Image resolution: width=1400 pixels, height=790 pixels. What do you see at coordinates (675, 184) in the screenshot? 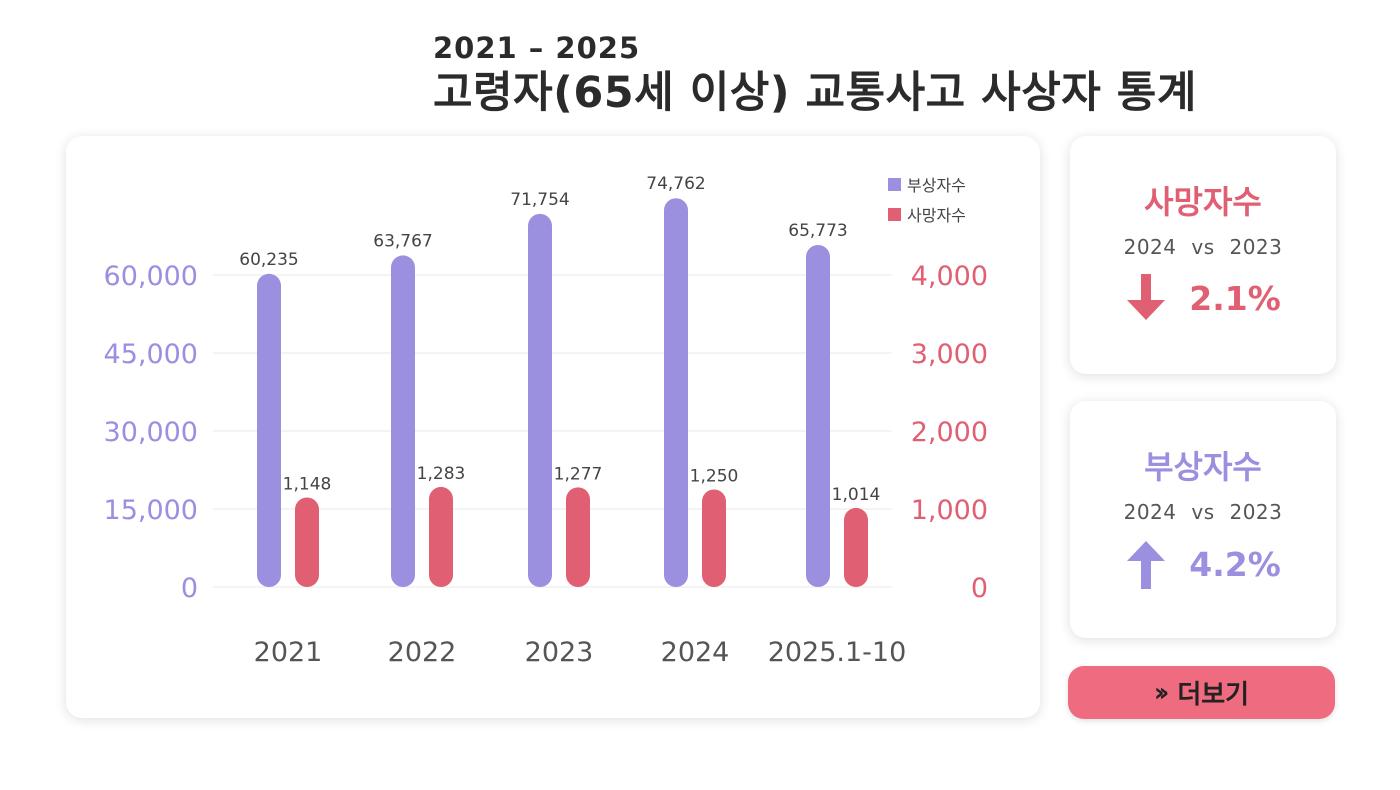
I see `injury-data-label: 74,762` at bounding box center [675, 184].